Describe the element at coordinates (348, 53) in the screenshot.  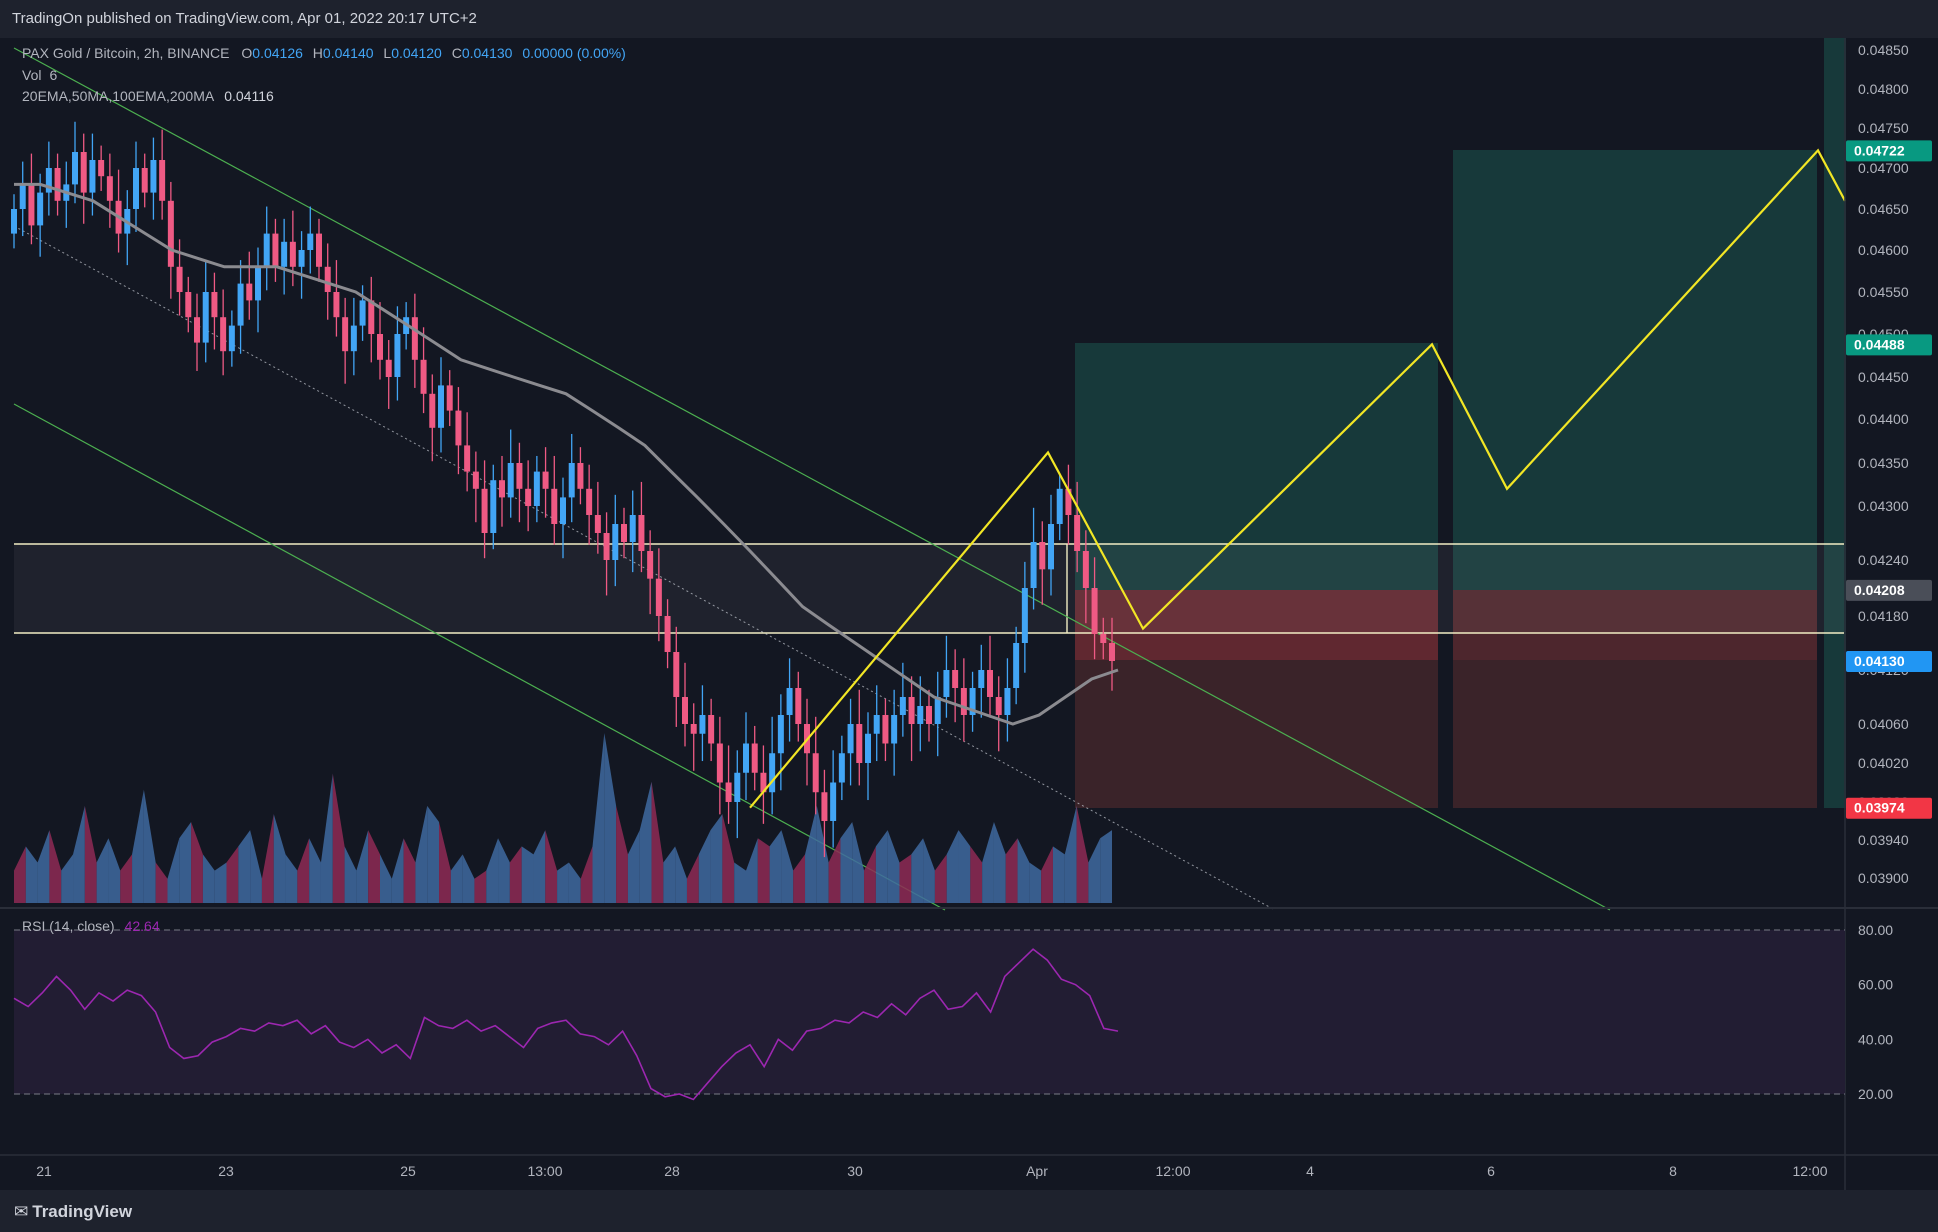
I see `legend-h-value: 0.04140` at that location.